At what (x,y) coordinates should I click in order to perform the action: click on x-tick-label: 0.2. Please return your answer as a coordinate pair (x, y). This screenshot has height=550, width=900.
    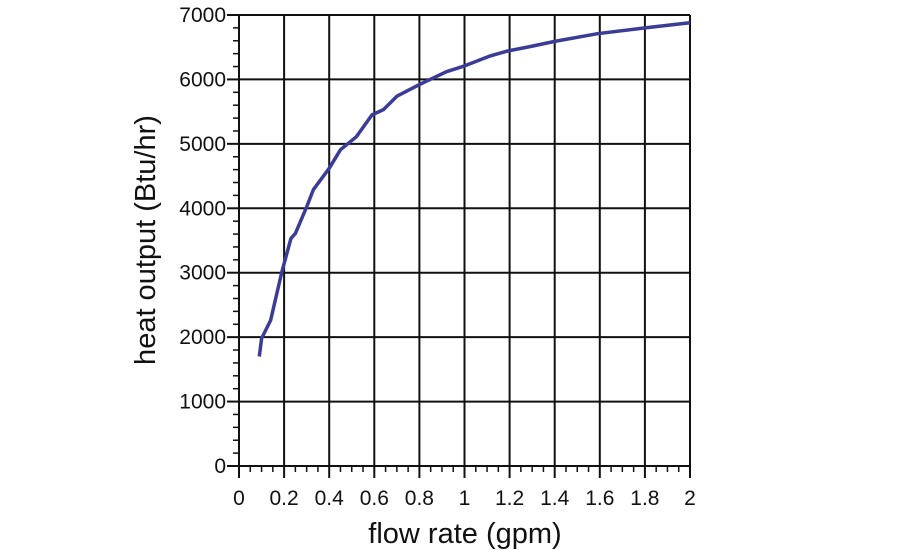
    Looking at the image, I should click on (283, 498).